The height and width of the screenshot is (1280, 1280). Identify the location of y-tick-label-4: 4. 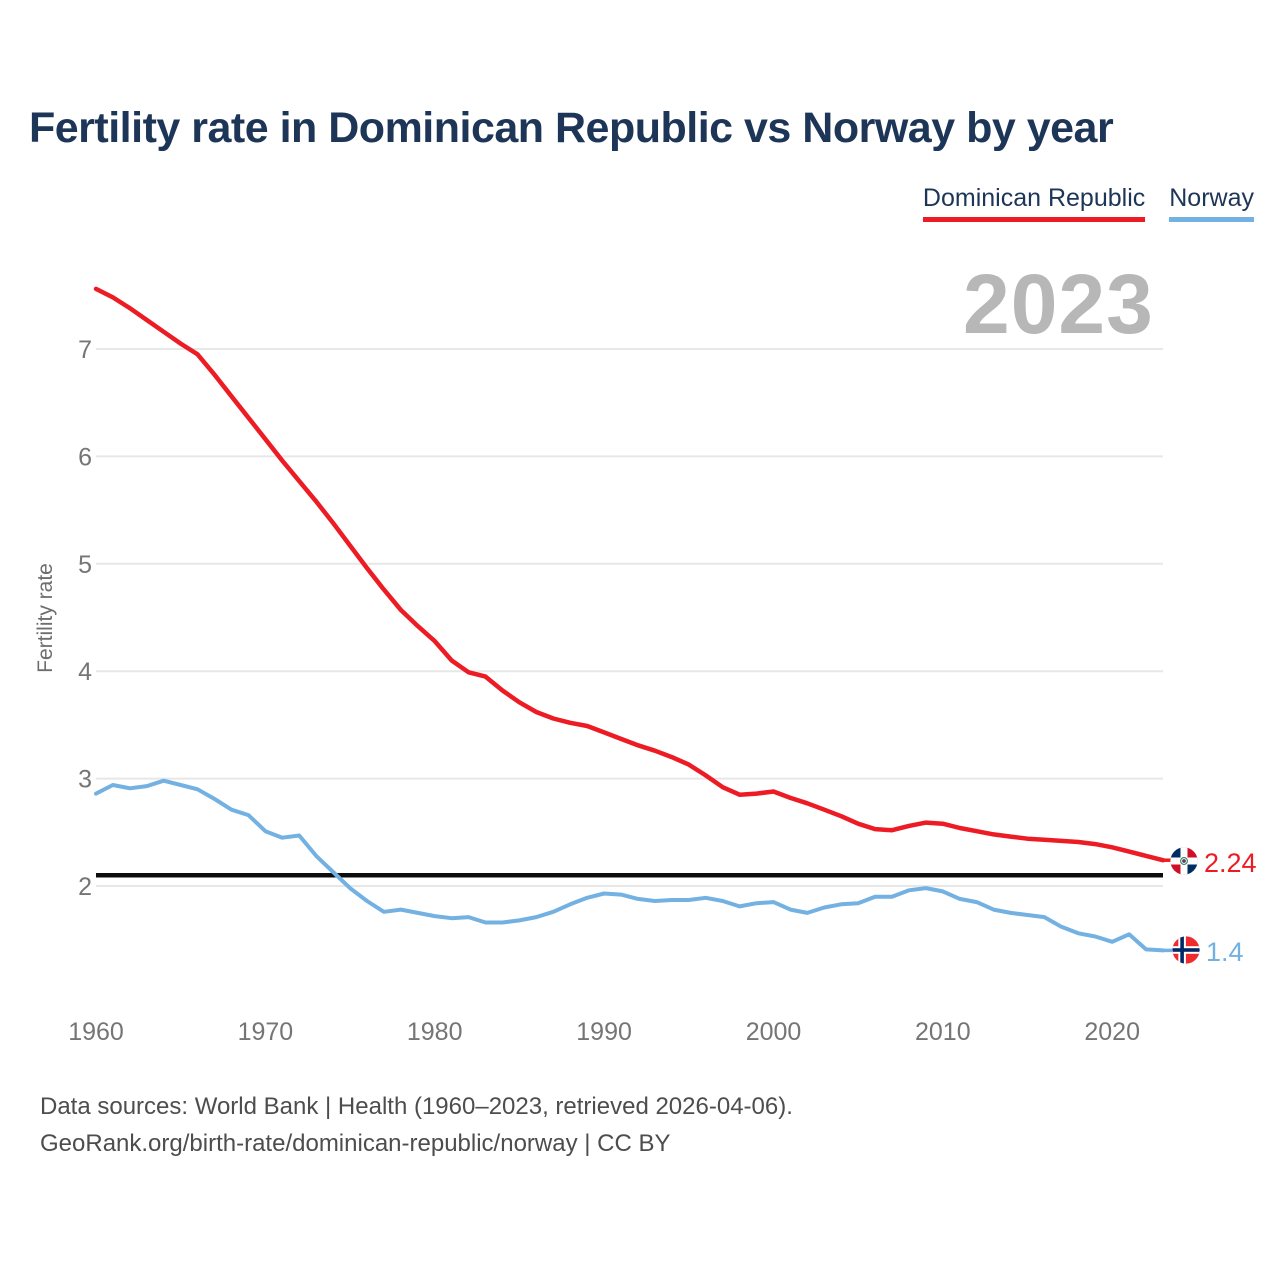
(85, 672).